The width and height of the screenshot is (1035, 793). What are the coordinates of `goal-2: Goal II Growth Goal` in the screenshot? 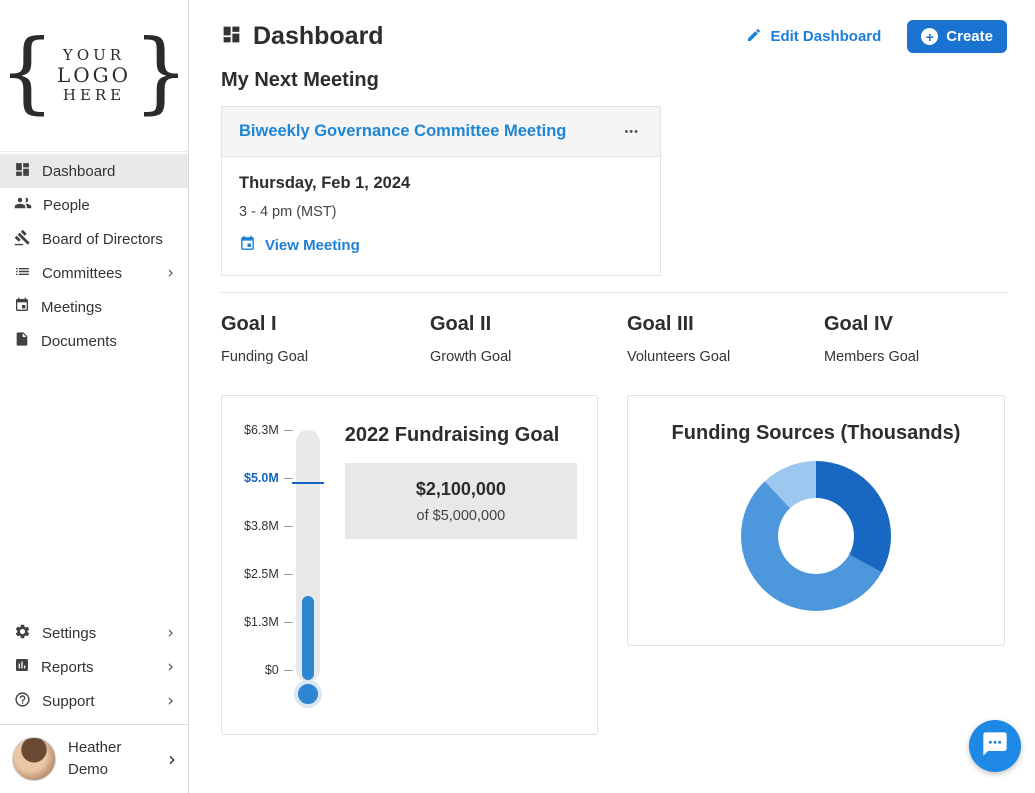 It's located at (528, 339).